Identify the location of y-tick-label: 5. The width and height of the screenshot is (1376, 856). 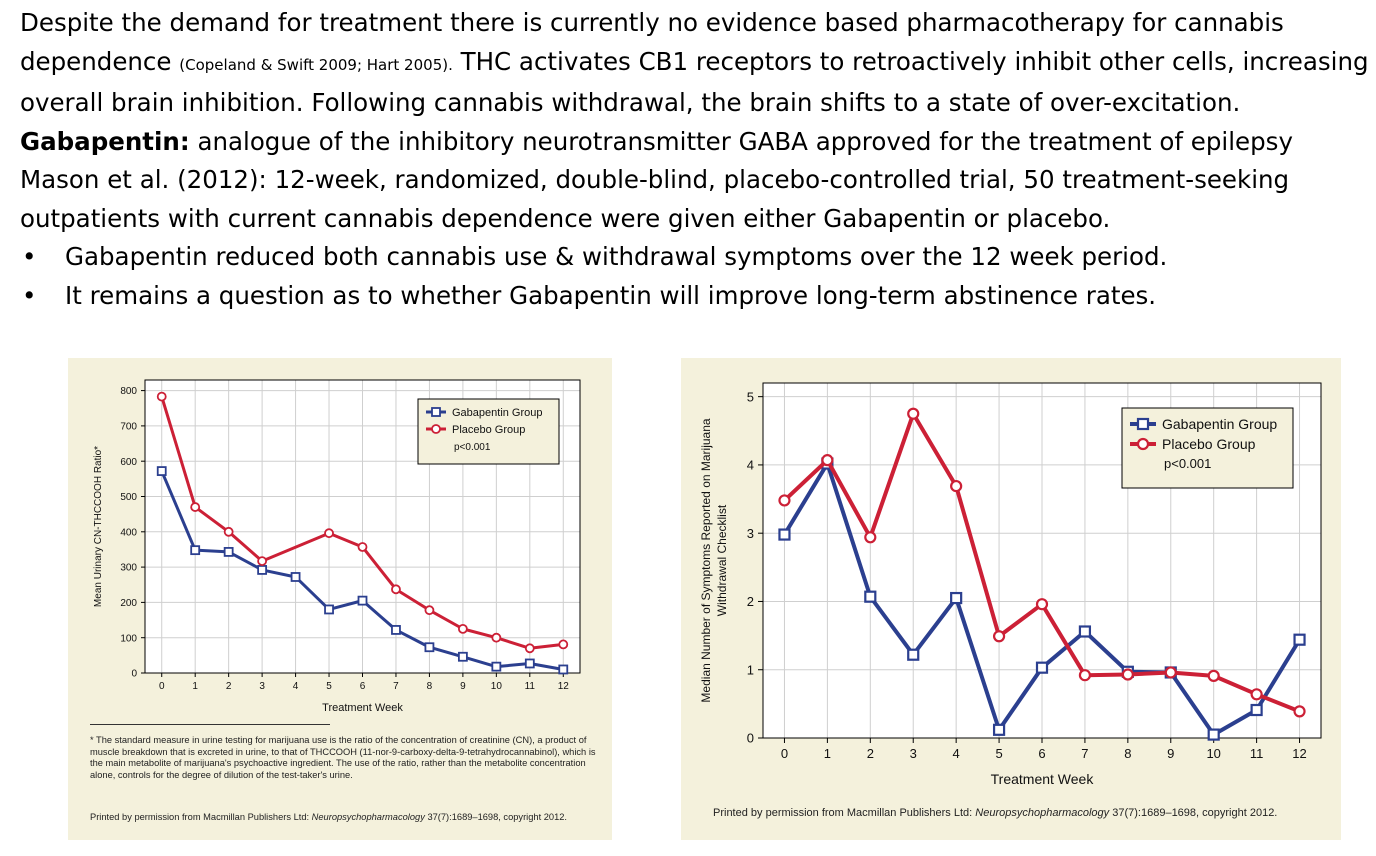
(750, 396).